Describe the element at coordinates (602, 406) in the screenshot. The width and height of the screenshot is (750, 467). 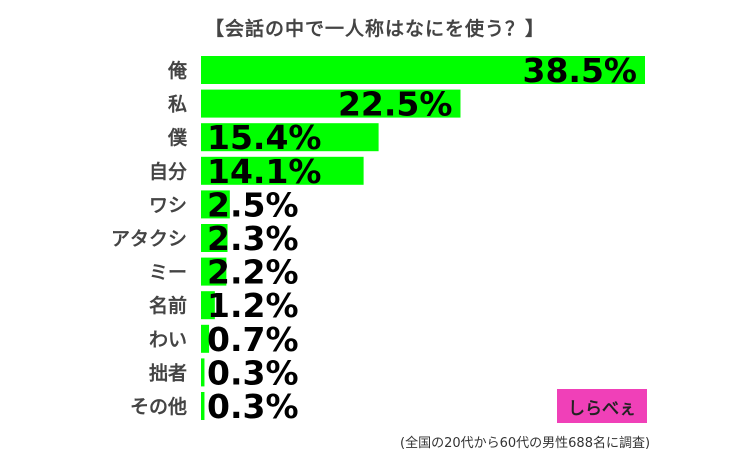
I see `shirabee-logo: しらべぇ` at that location.